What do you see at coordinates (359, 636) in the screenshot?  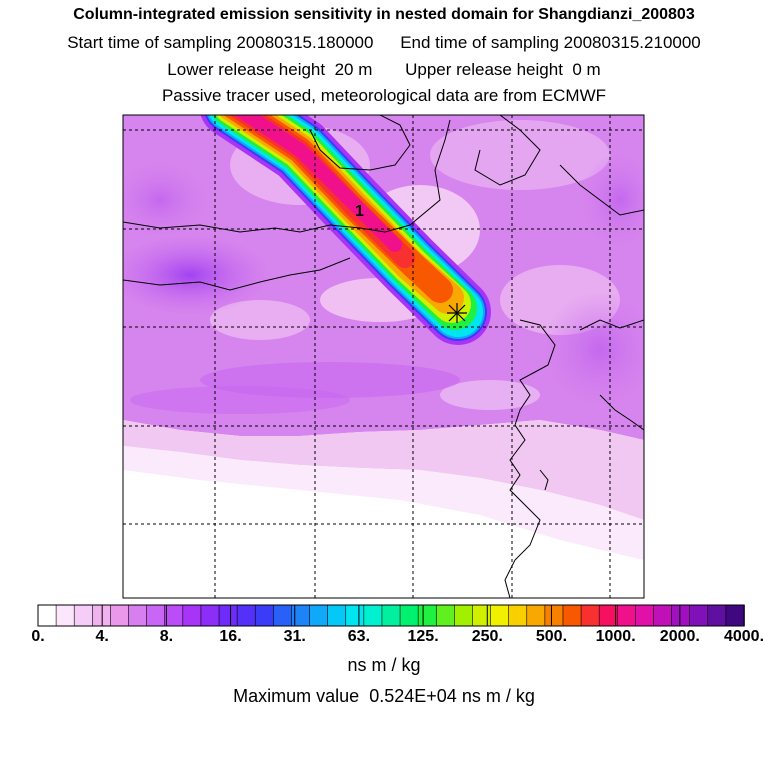 I see `colorbar-tick-label: 63.` at bounding box center [359, 636].